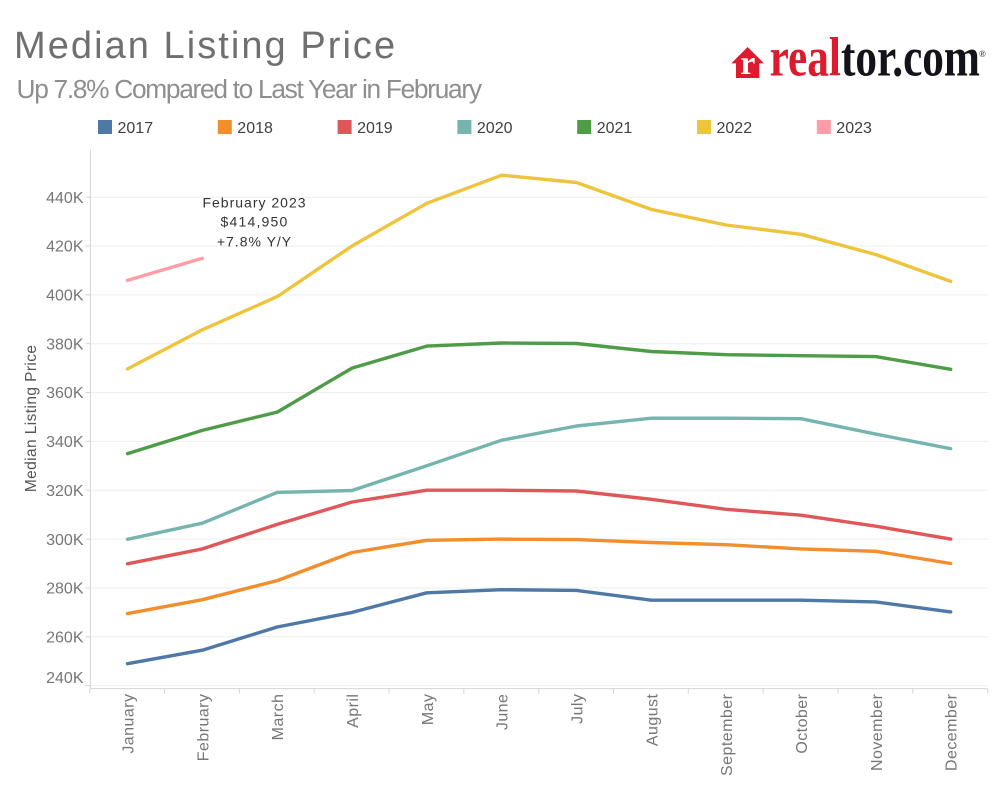  What do you see at coordinates (65, 198) in the screenshot?
I see `svg-text: 440K` at bounding box center [65, 198].